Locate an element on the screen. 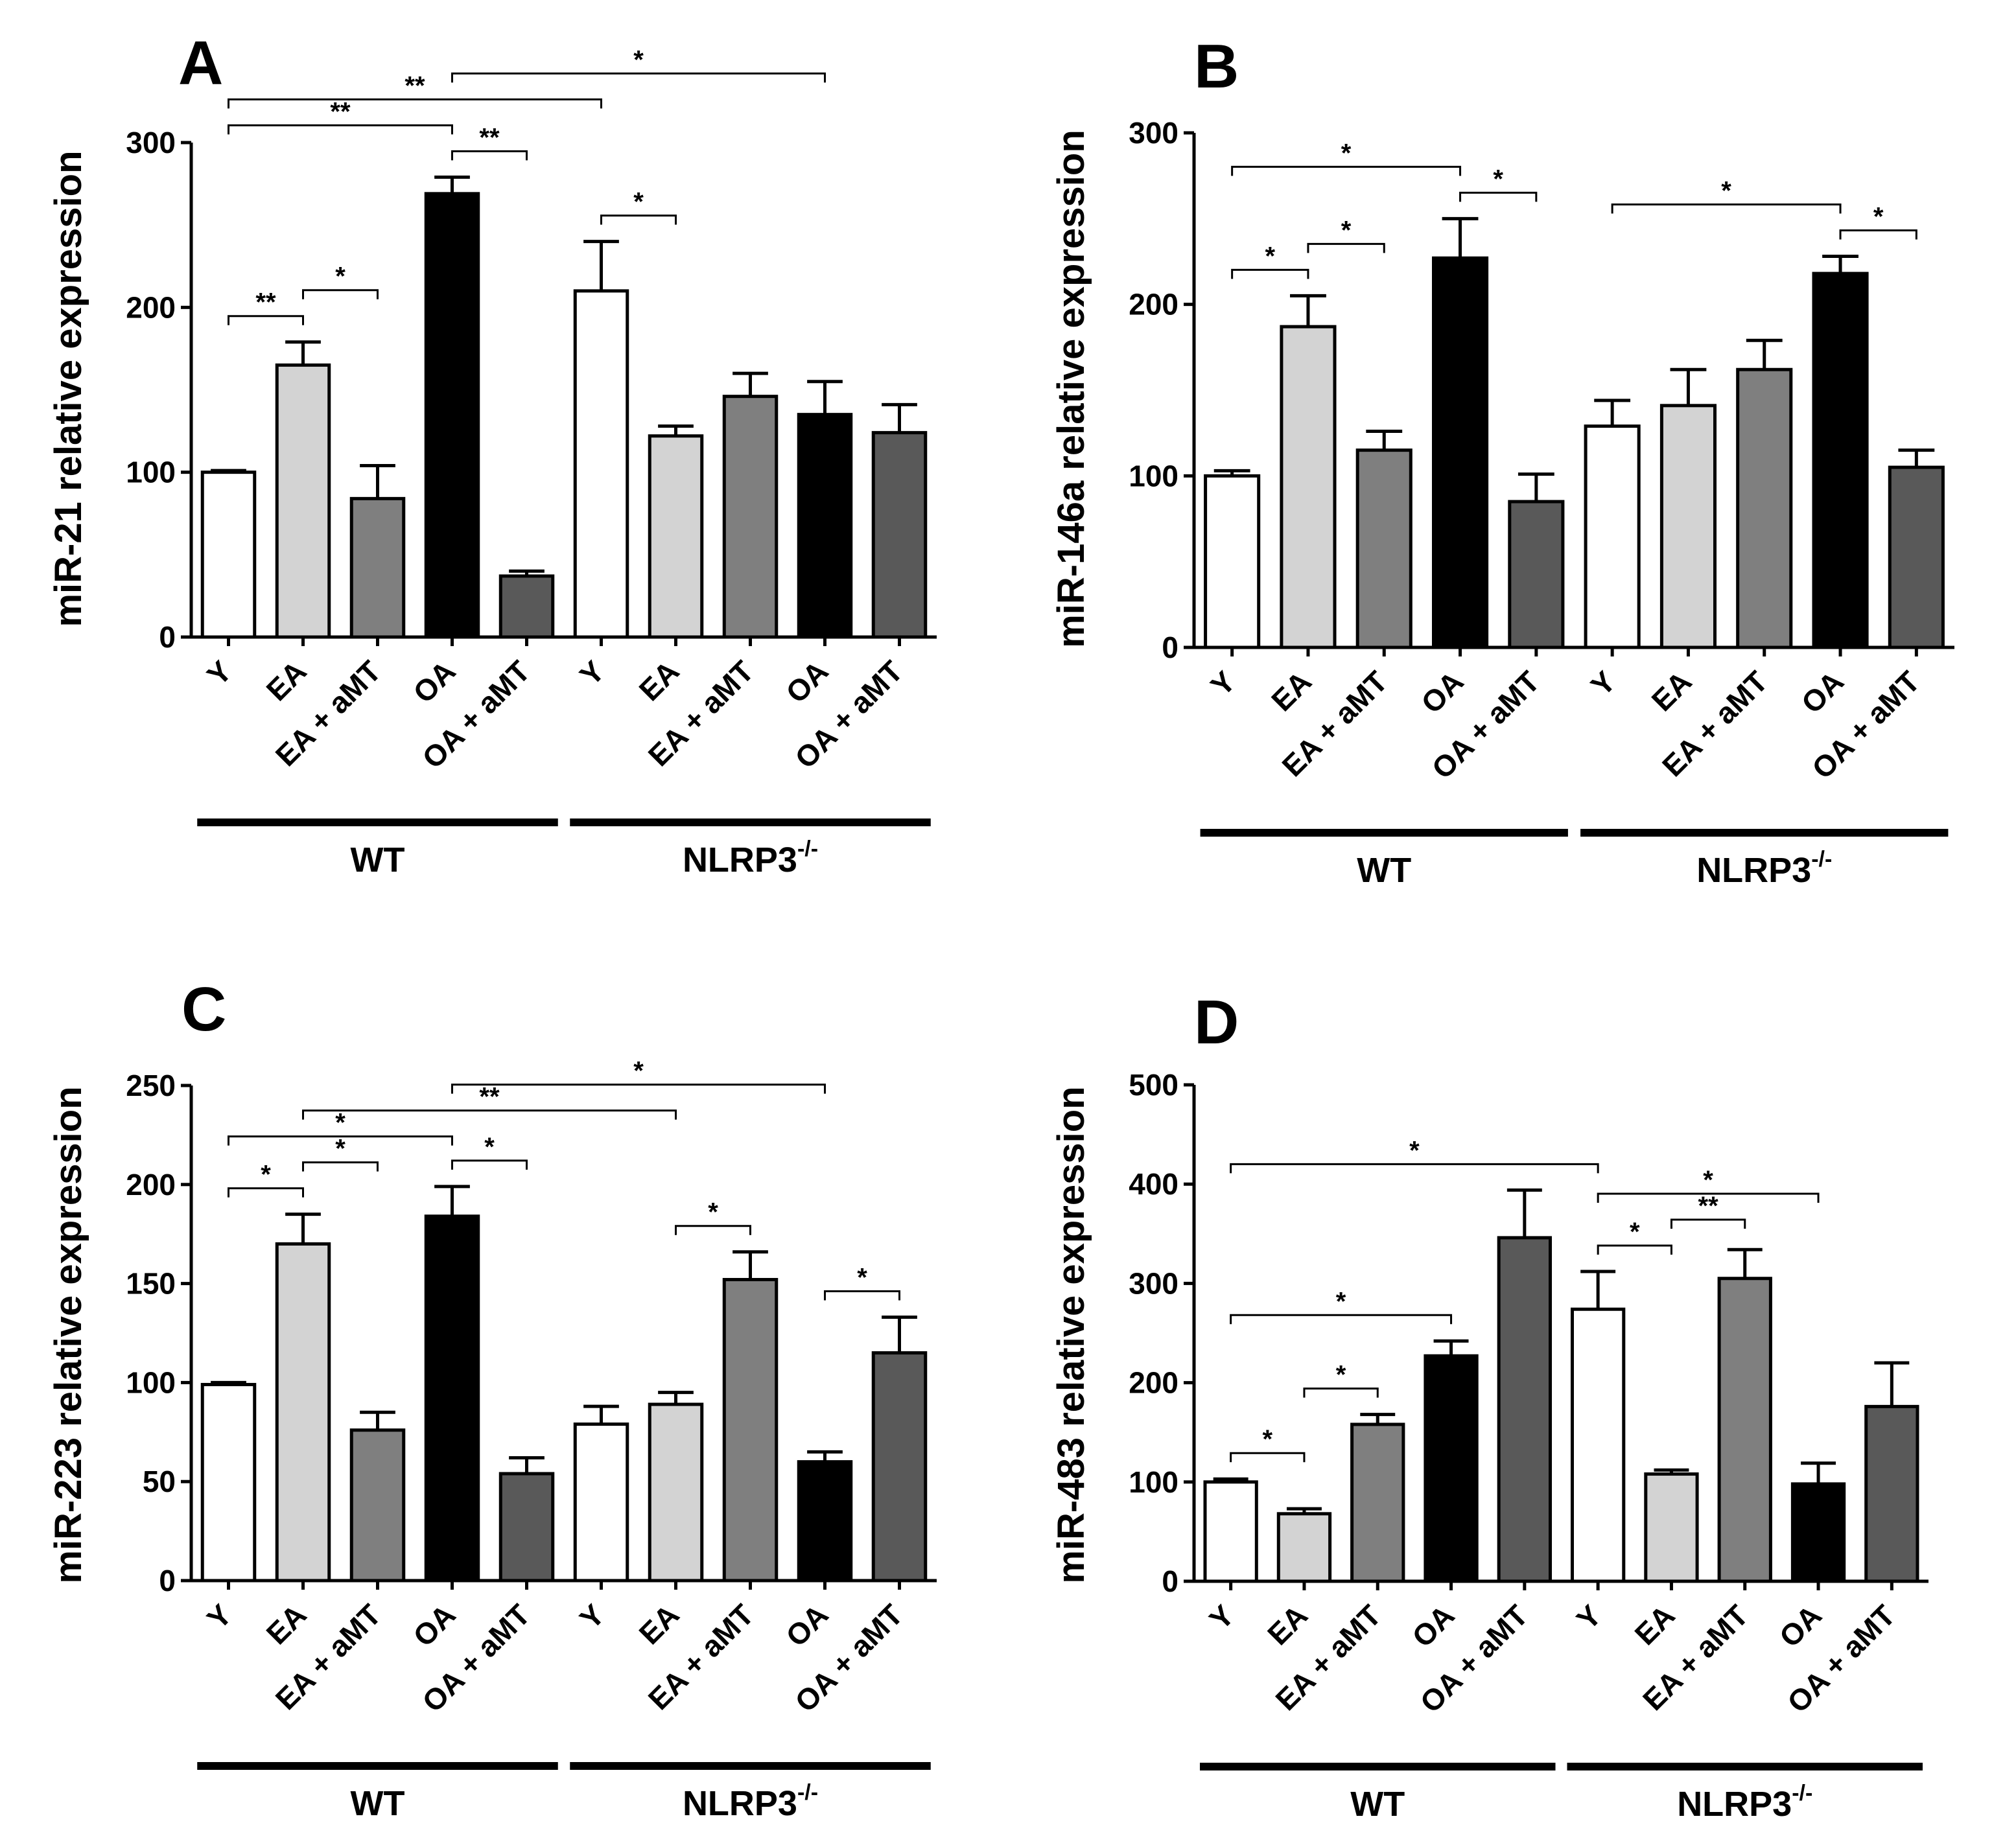 This screenshot has width=2016, height=1834. y-axis-label: miR-483 relative expression is located at coordinates (1071, 1334).